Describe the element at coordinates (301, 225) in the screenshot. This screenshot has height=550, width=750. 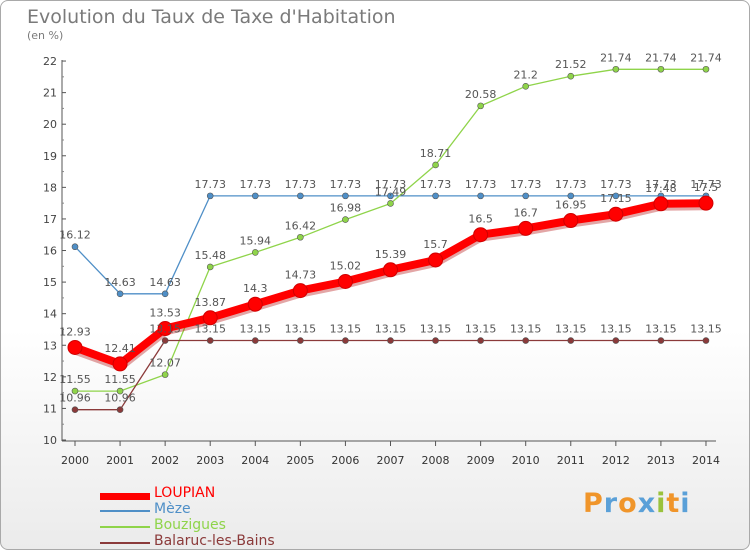
I see `data-label: 16.42` at that location.